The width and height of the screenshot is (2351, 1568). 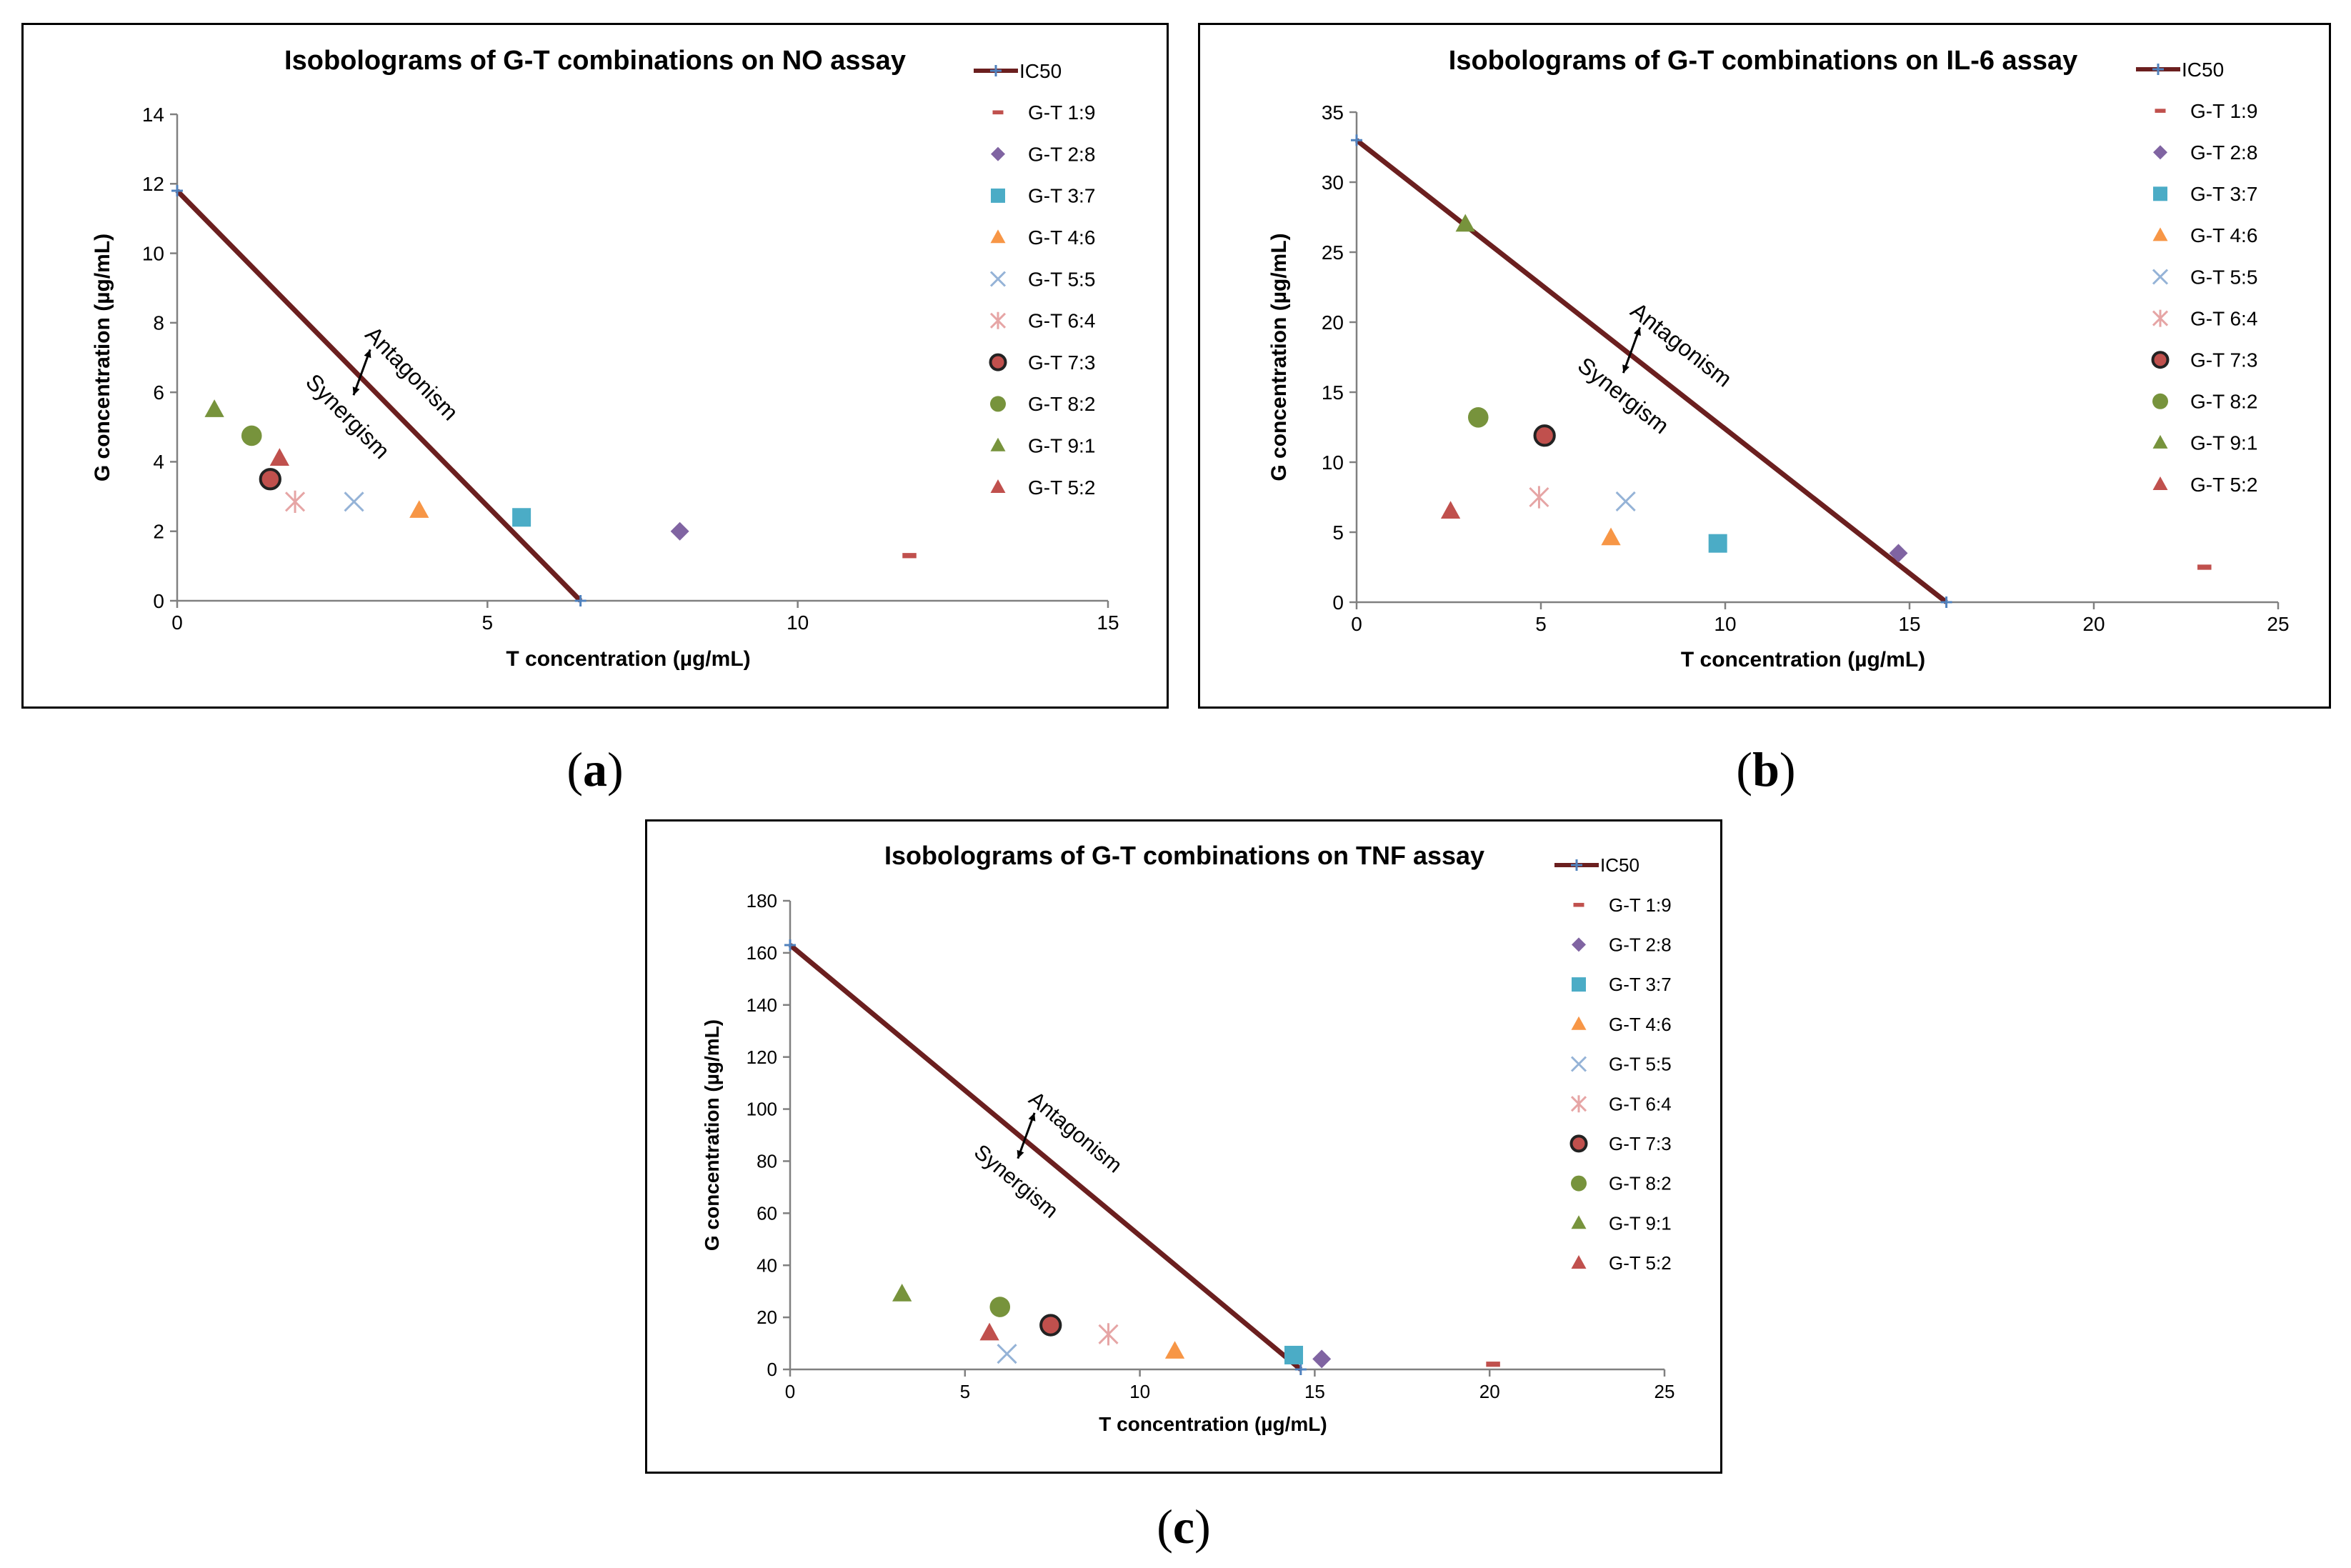 What do you see at coordinates (1333, 112) in the screenshot?
I see `y-tick-label-il6: 35` at bounding box center [1333, 112].